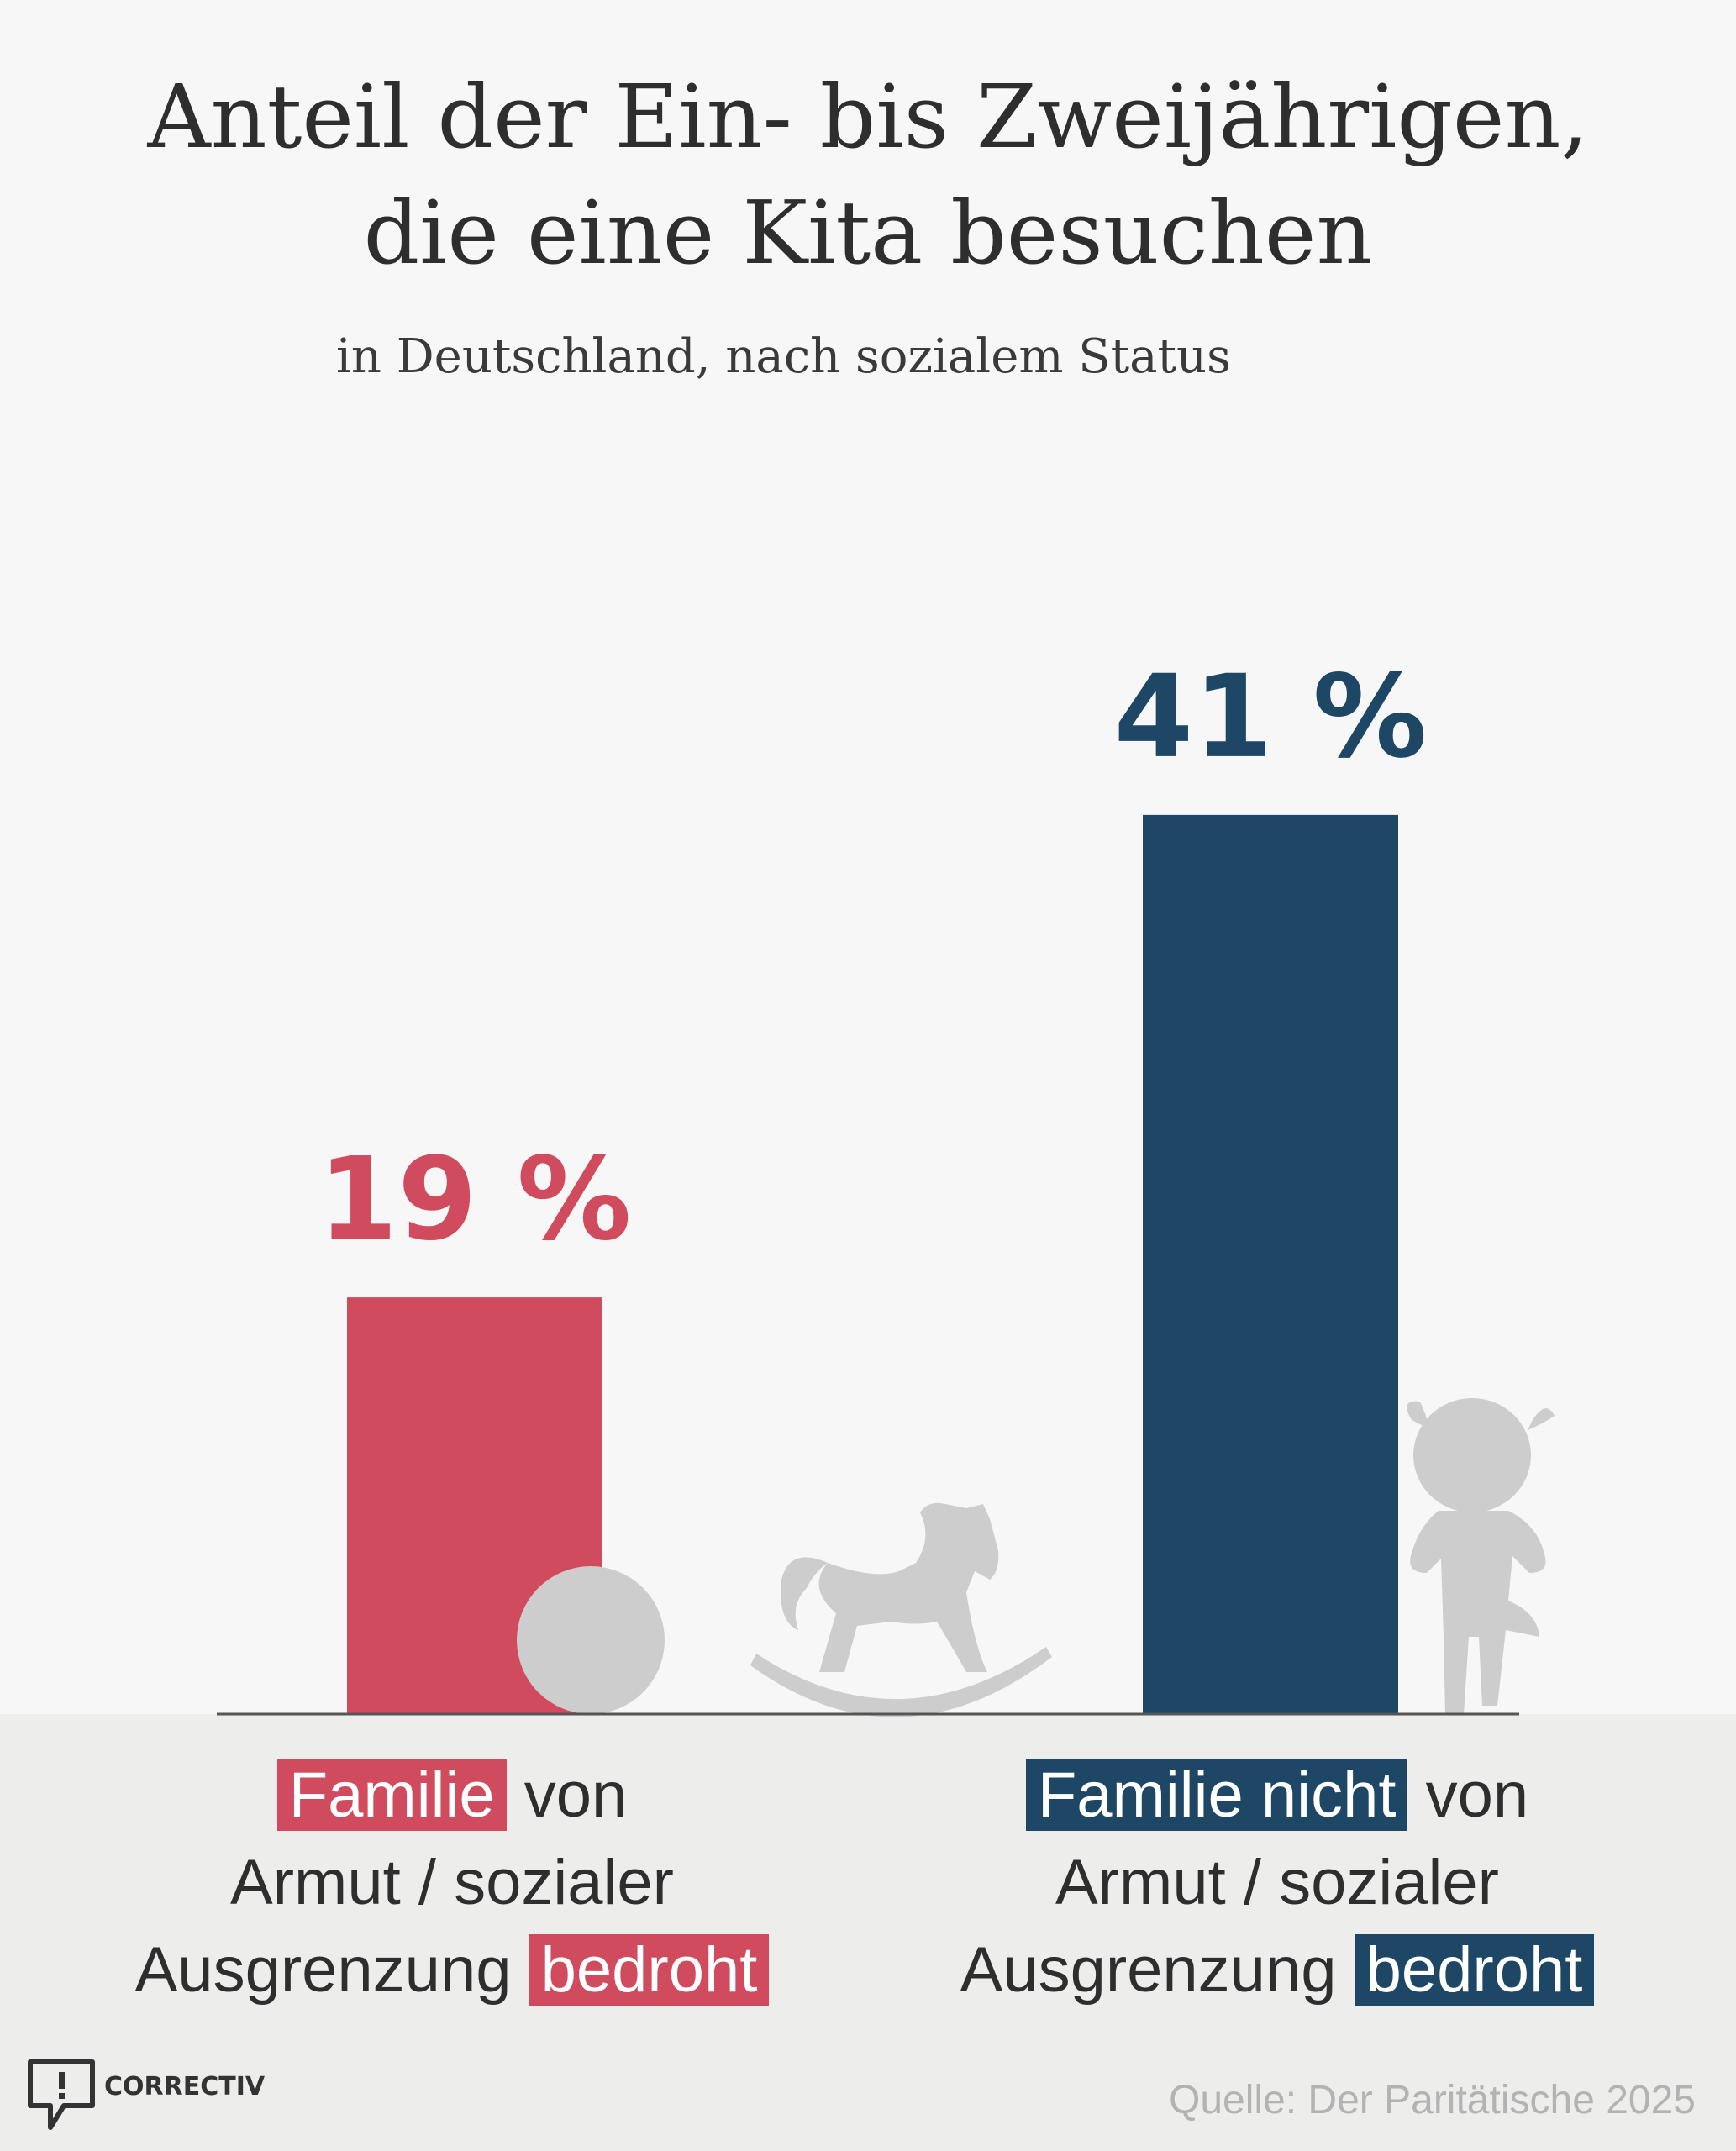 Image resolution: width=1736 pixels, height=2151 pixels. I want to click on ball-icon, so click(591, 1640).